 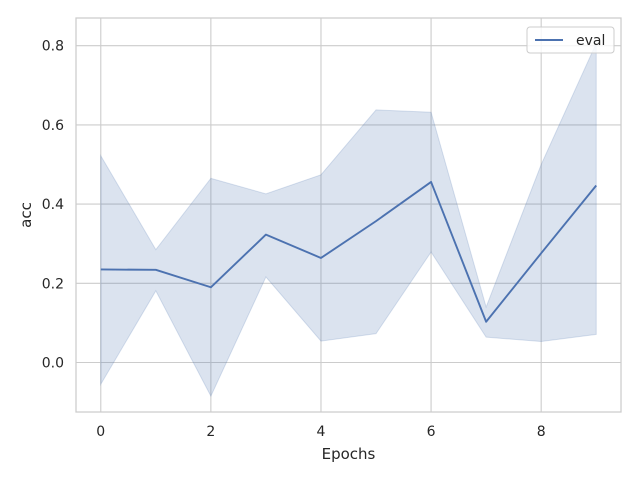 What do you see at coordinates (26, 215) in the screenshot?
I see `y-axis-label: acc` at bounding box center [26, 215].